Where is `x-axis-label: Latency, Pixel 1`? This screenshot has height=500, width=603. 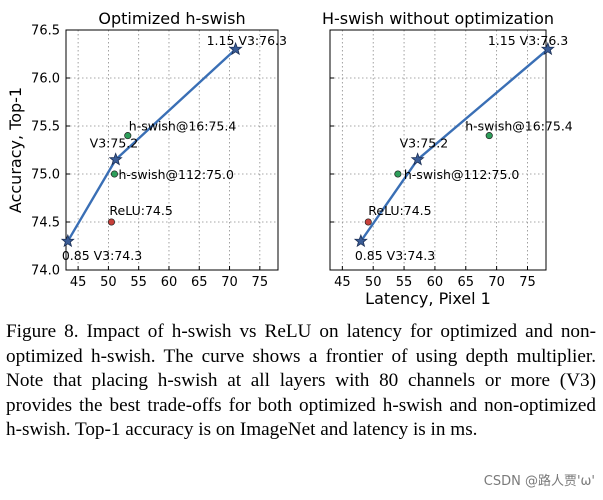
x-axis-label: Latency, Pixel 1 is located at coordinates (428, 298).